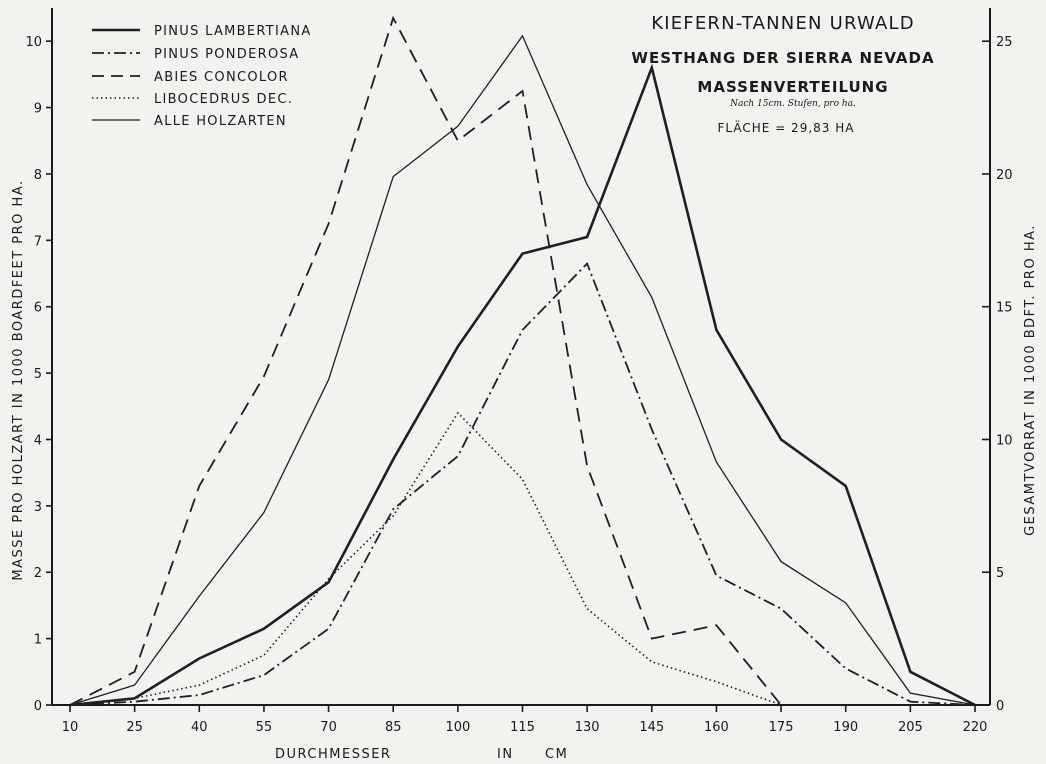 The width and height of the screenshot is (1046, 764). Describe the element at coordinates (845, 727) in the screenshot. I see `x-tick-label: 190` at that location.